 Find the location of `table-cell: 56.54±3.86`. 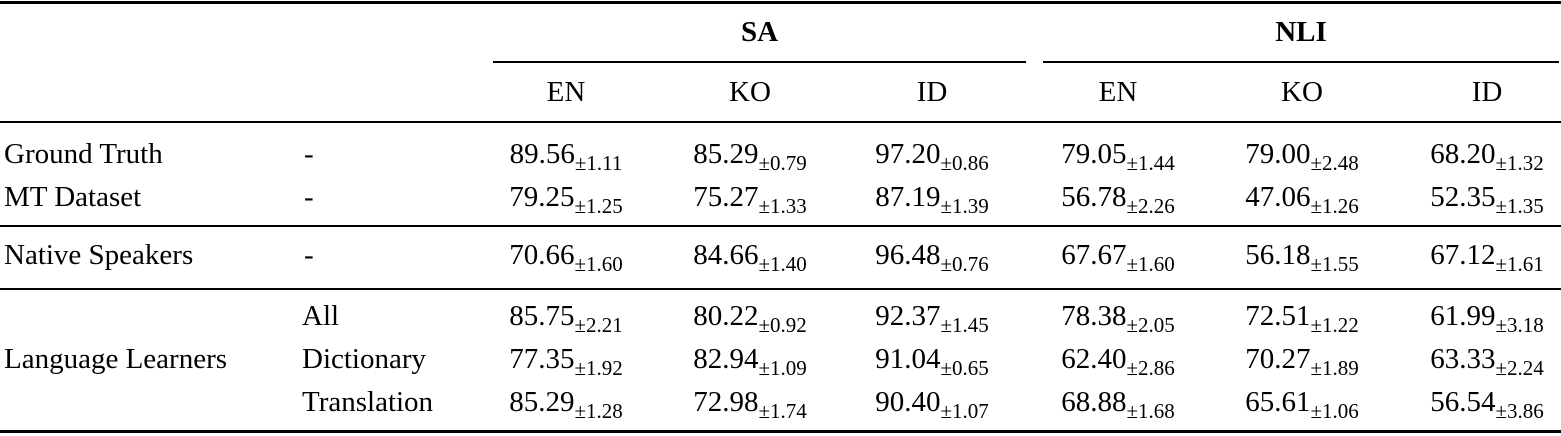

table-cell: 56.54±3.86 is located at coordinates (1479, 403).